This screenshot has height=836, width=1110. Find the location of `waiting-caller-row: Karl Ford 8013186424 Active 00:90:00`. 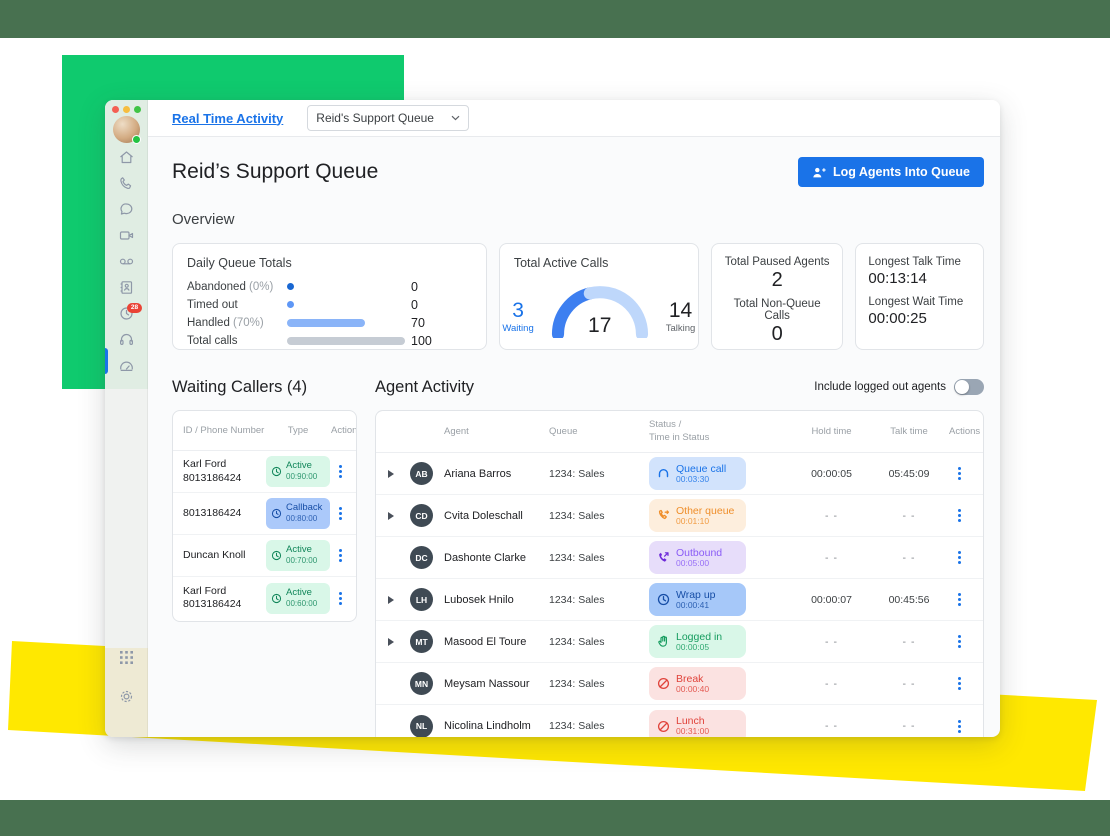

waiting-caller-row: Karl Ford 8013186424 Active 00:90:00 is located at coordinates (264, 472).